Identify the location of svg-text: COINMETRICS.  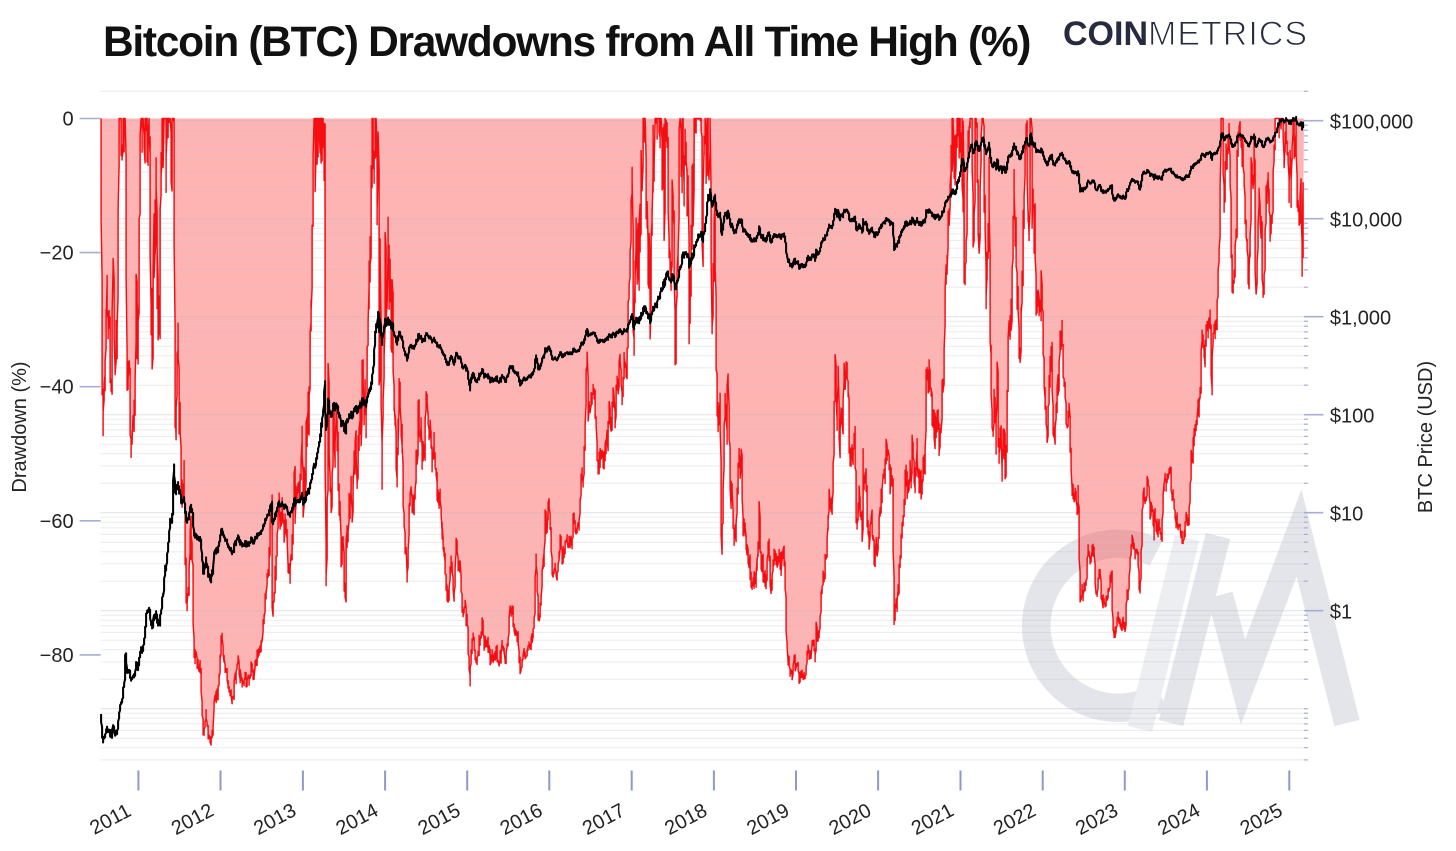
(1185, 34).